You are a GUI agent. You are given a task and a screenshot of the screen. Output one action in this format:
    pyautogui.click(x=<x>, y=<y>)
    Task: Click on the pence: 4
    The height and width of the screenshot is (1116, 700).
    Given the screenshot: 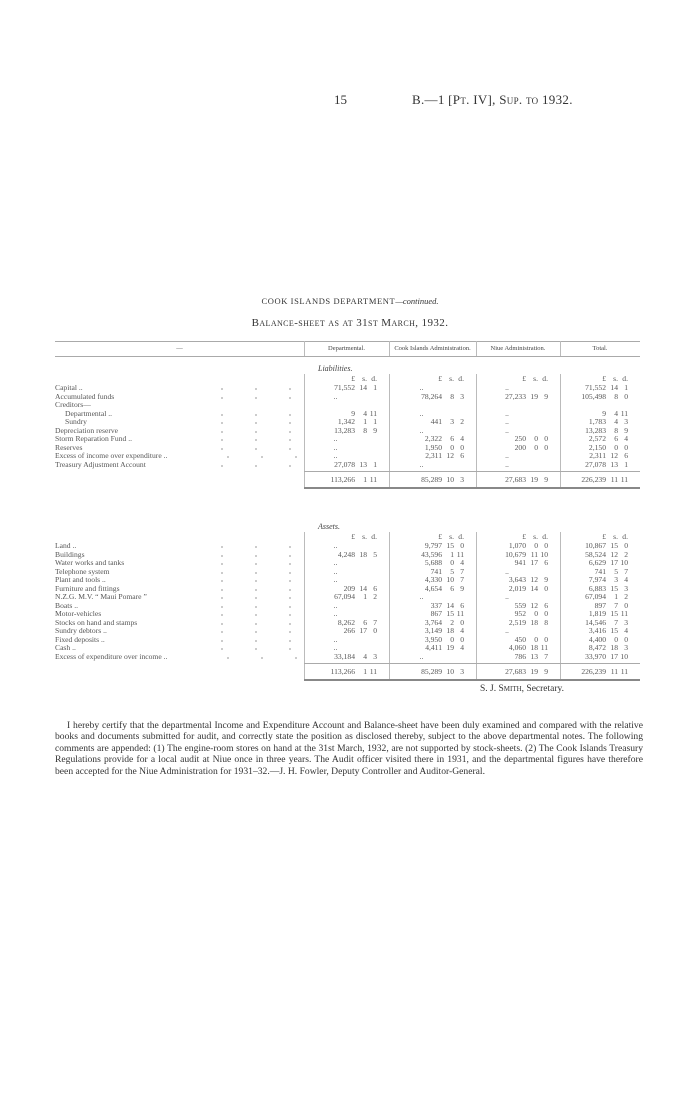 What is the action you would take?
    pyautogui.click(x=462, y=438)
    